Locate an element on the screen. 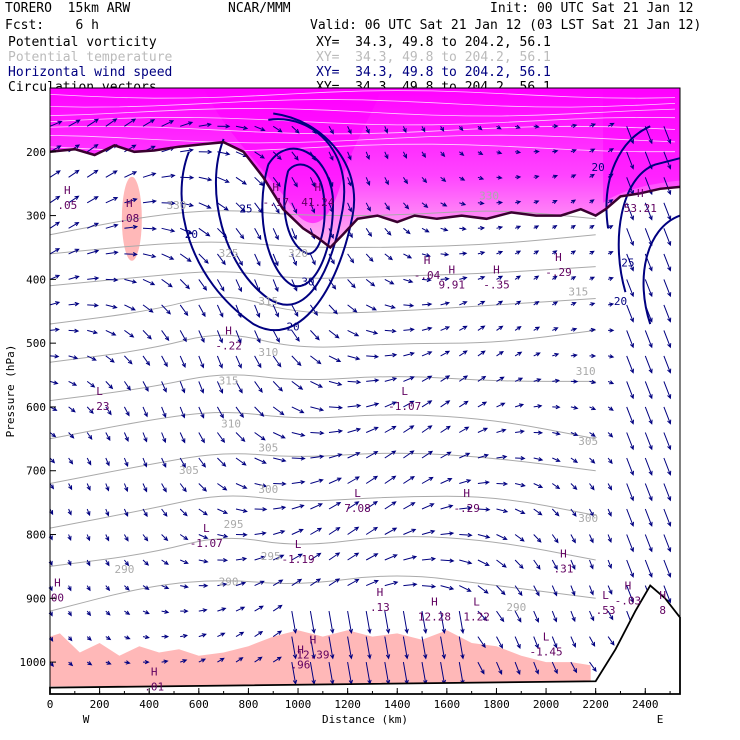 This screenshot has width=740, height=740. extremum-value: -.03 is located at coordinates (628, 601).